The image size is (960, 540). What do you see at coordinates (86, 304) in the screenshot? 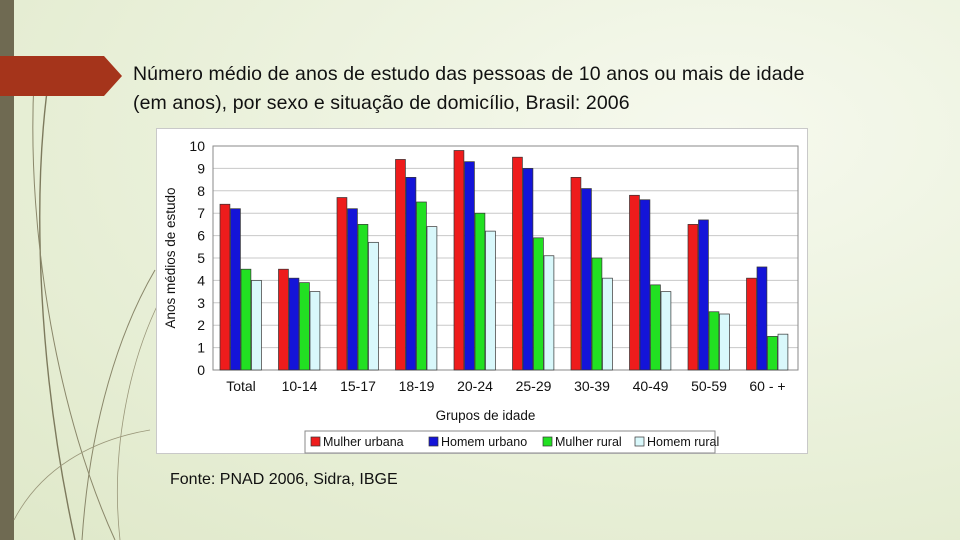
I see `decorative-lines` at bounding box center [86, 304].